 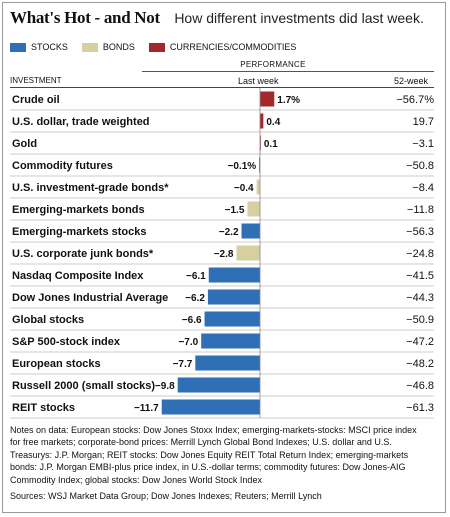 What do you see at coordinates (288, 71) in the screenshot?
I see `performance-rule` at bounding box center [288, 71].